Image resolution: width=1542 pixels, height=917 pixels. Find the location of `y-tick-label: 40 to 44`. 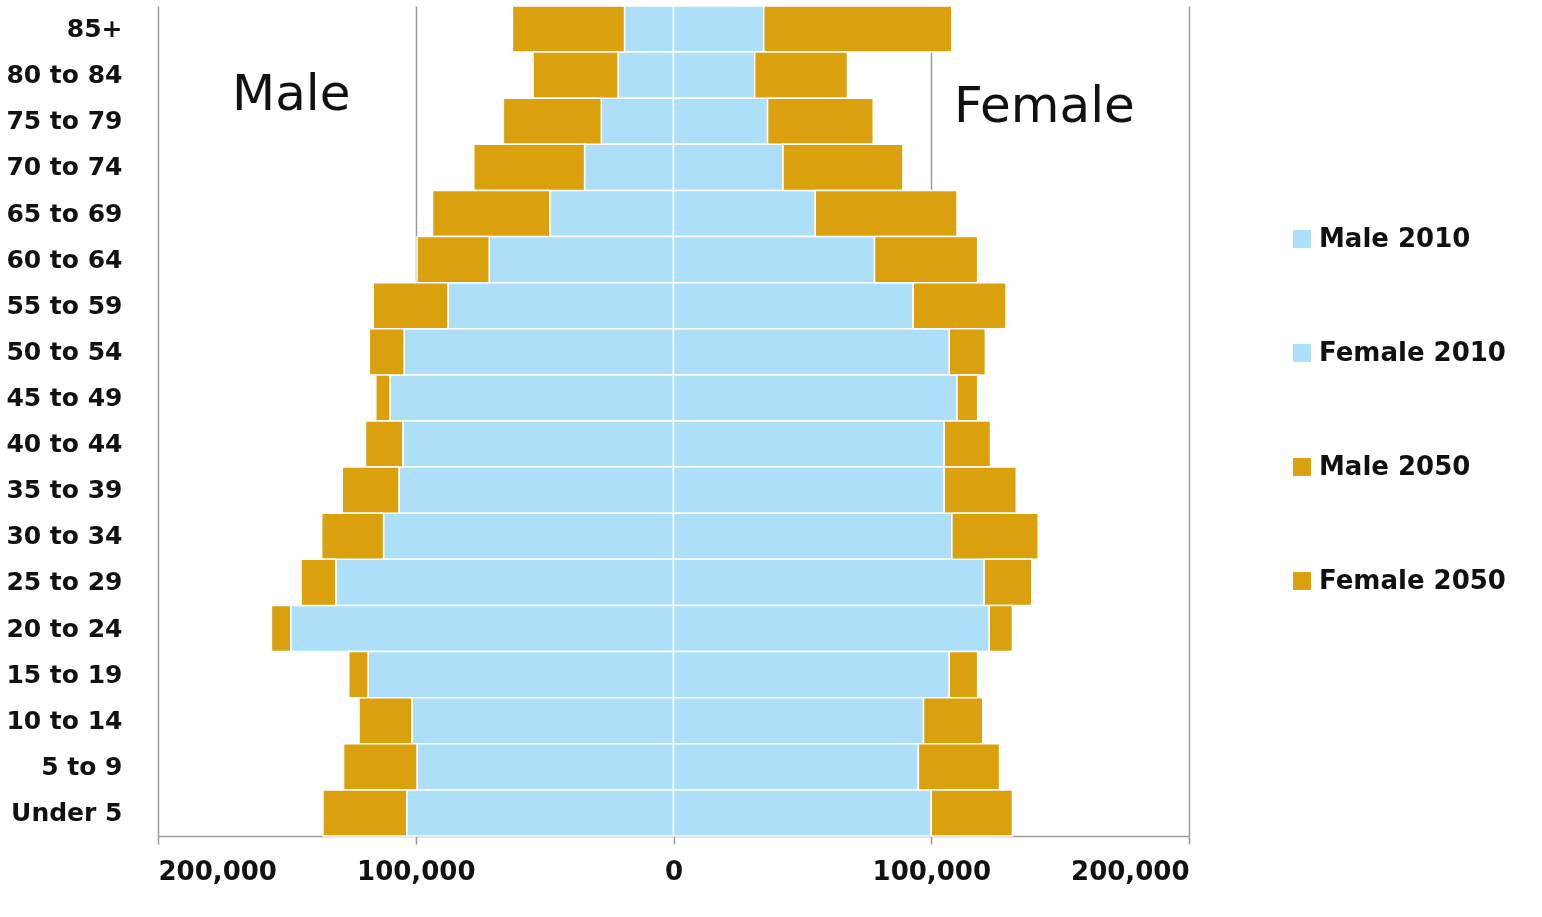

y-tick-label: 40 to 44 is located at coordinates (64, 444).